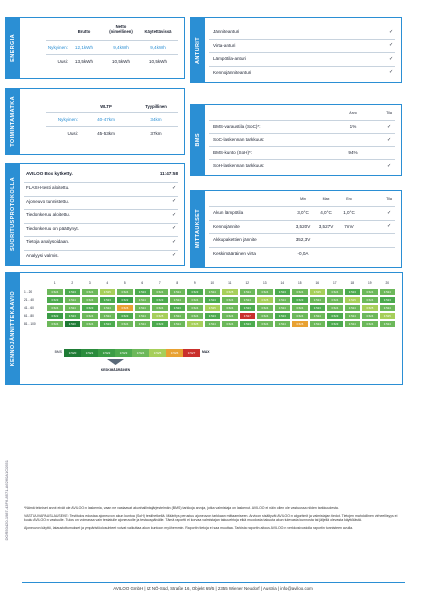 This screenshot has height=600, width=427. I want to click on row-label: Uusi:, so click(72, 133).